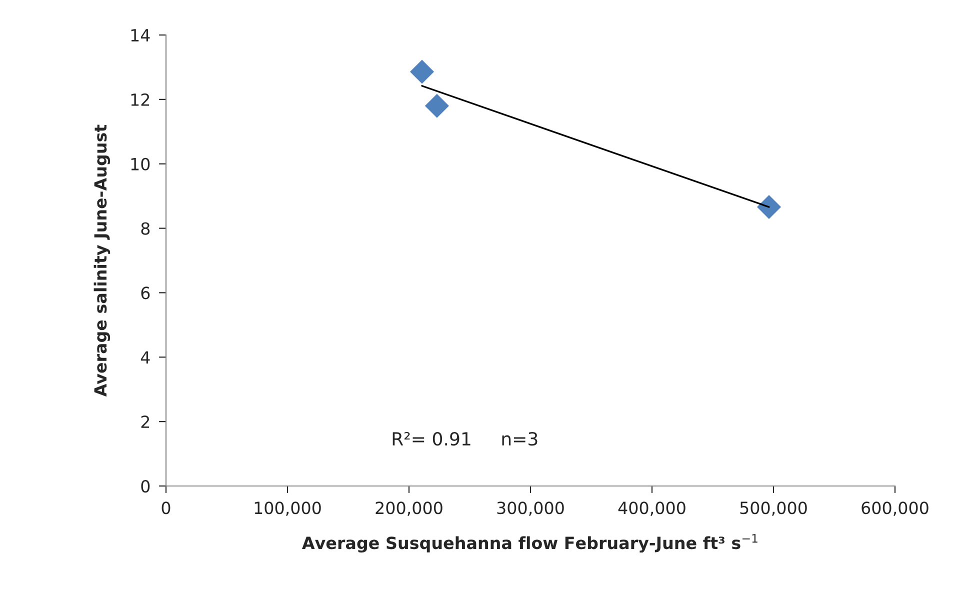 The width and height of the screenshot is (958, 607). What do you see at coordinates (140, 164) in the screenshot?
I see `y-tick-label: 10` at bounding box center [140, 164].